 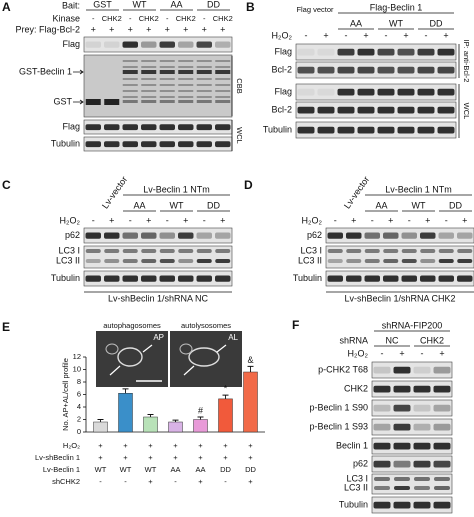 I want to click on row-label: Tubulin, so click(x=65, y=143).